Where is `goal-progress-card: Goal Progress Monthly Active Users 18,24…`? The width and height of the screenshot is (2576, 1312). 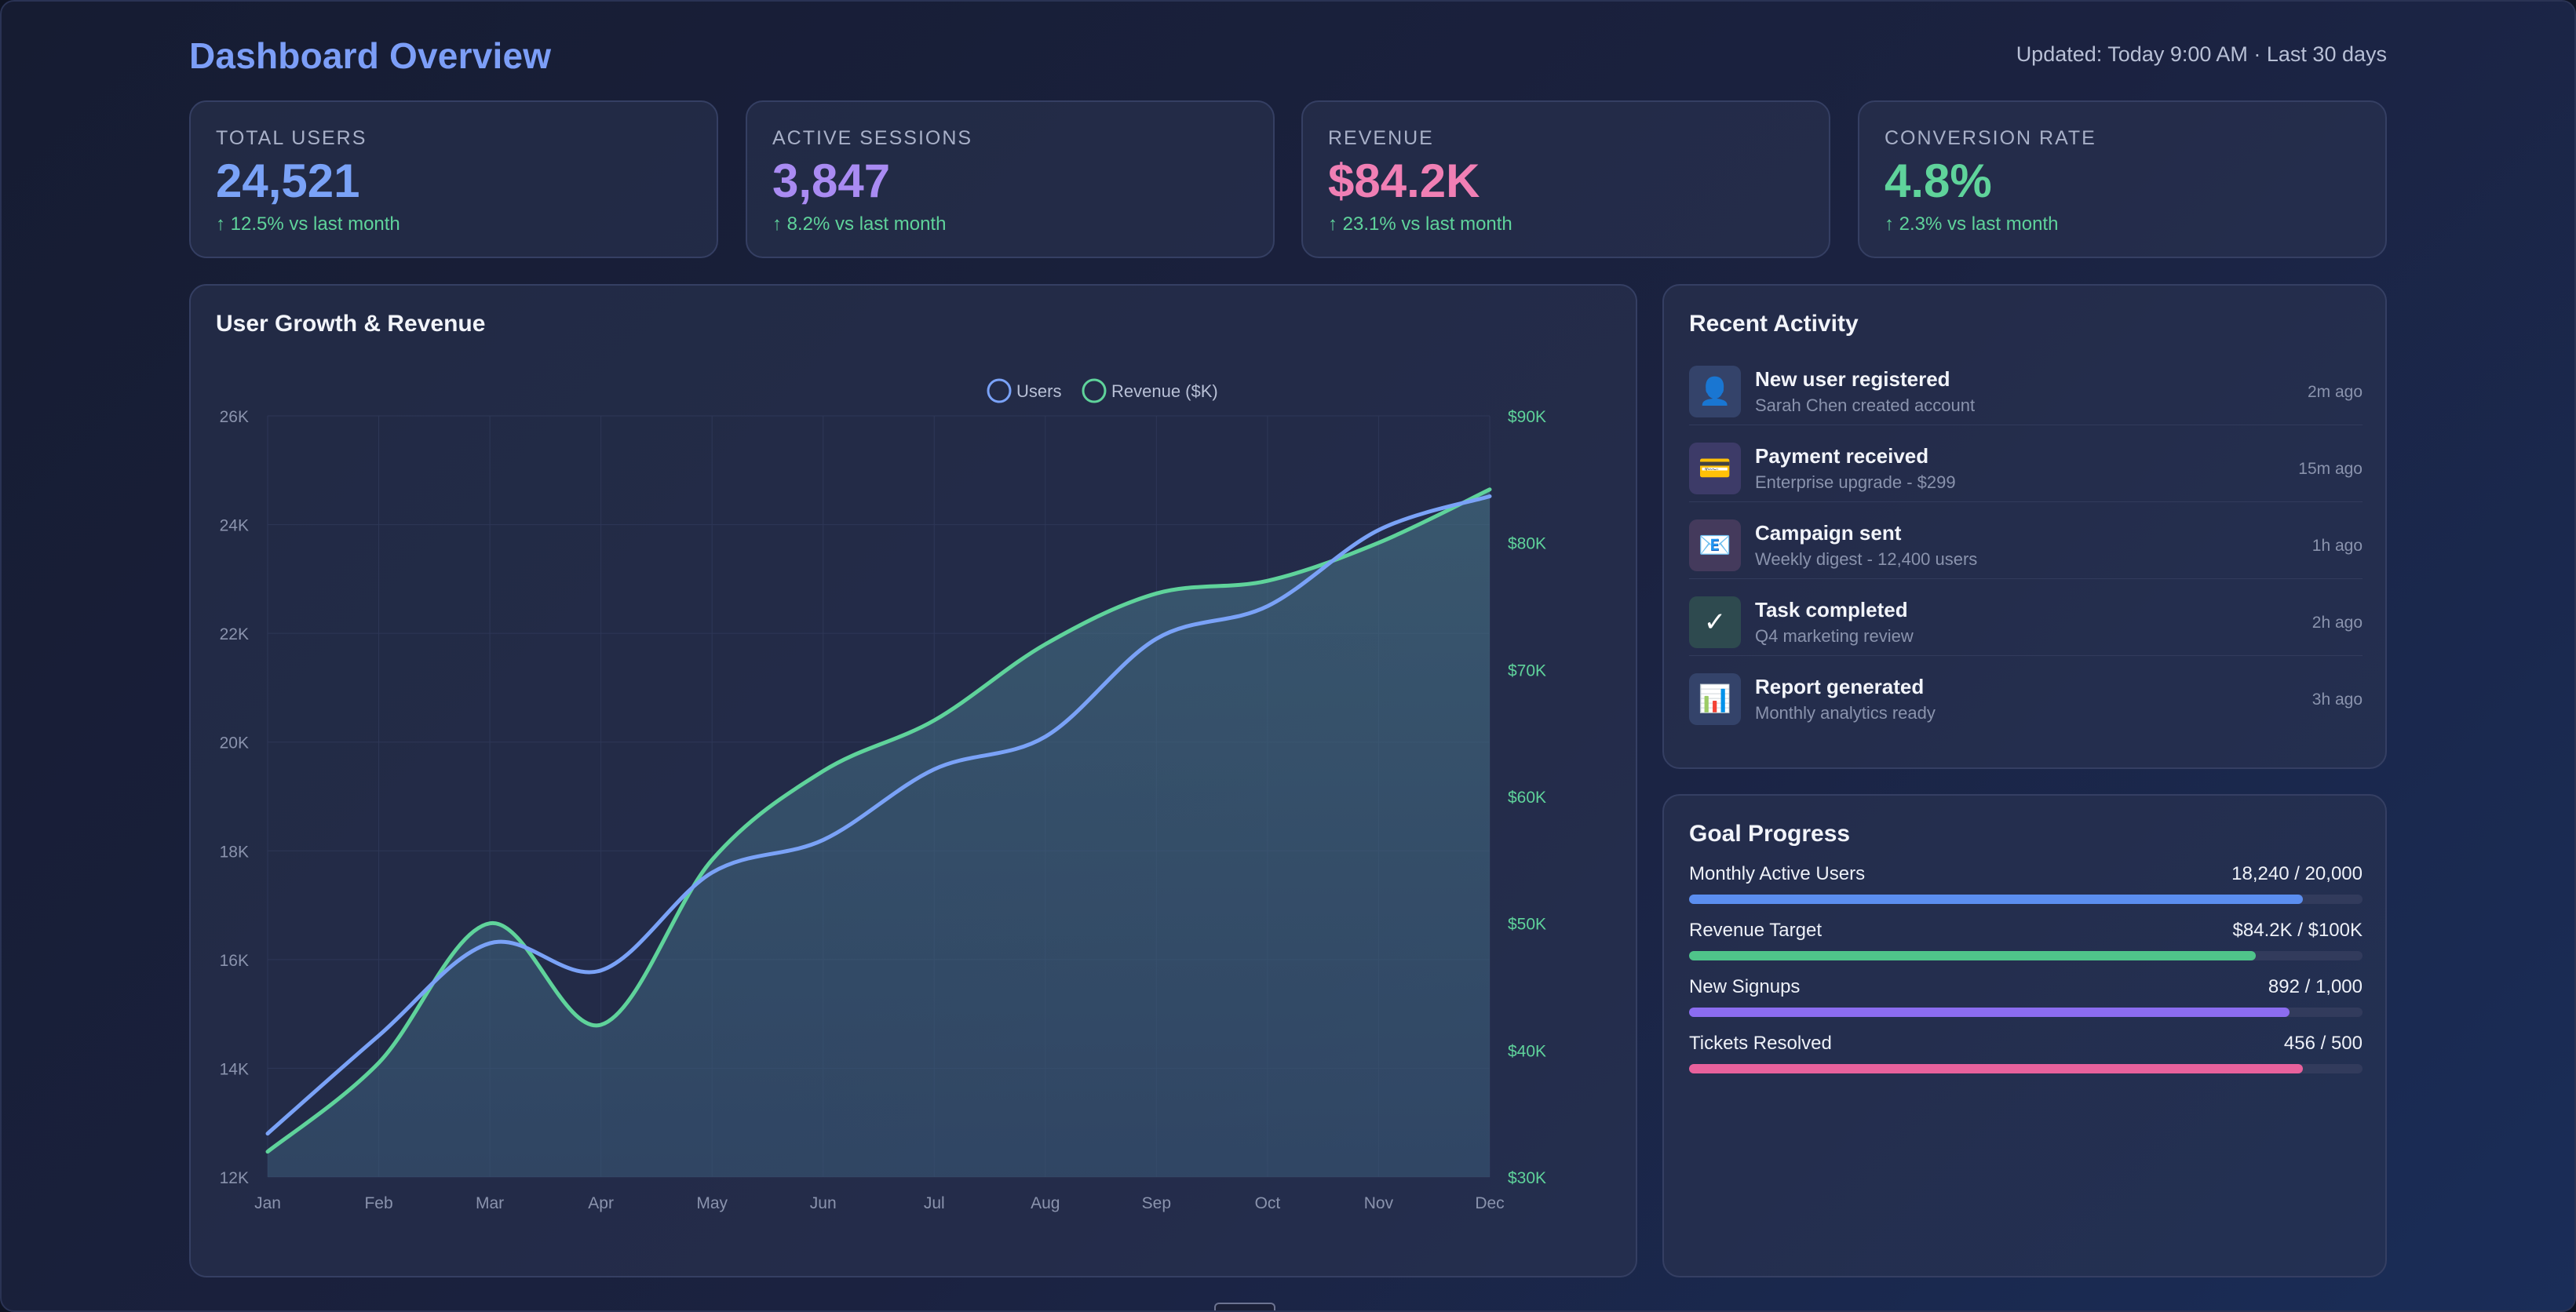
goal-progress-card: Goal Progress Monthly Active Users 18,24… is located at coordinates (2024, 1035).